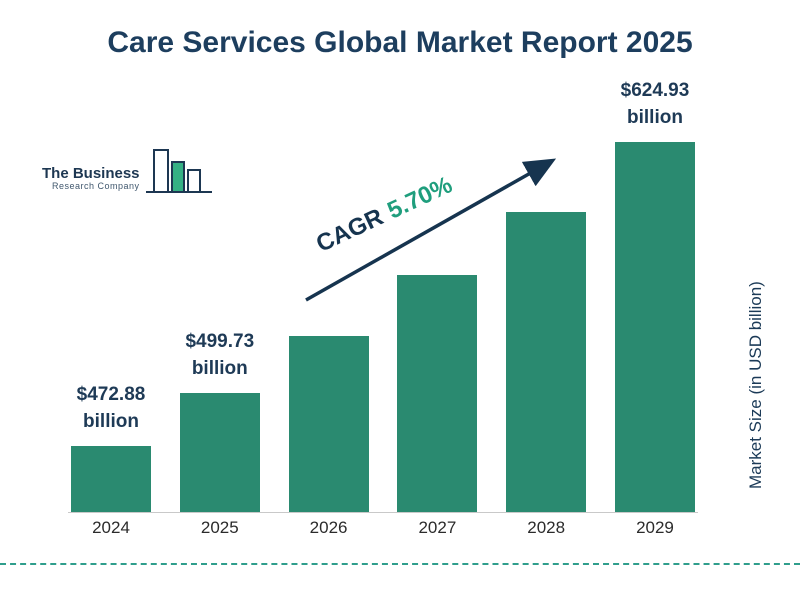 The height and width of the screenshot is (600, 800). What do you see at coordinates (219, 527) in the screenshot?
I see `x-tick-2025: 2025` at bounding box center [219, 527].